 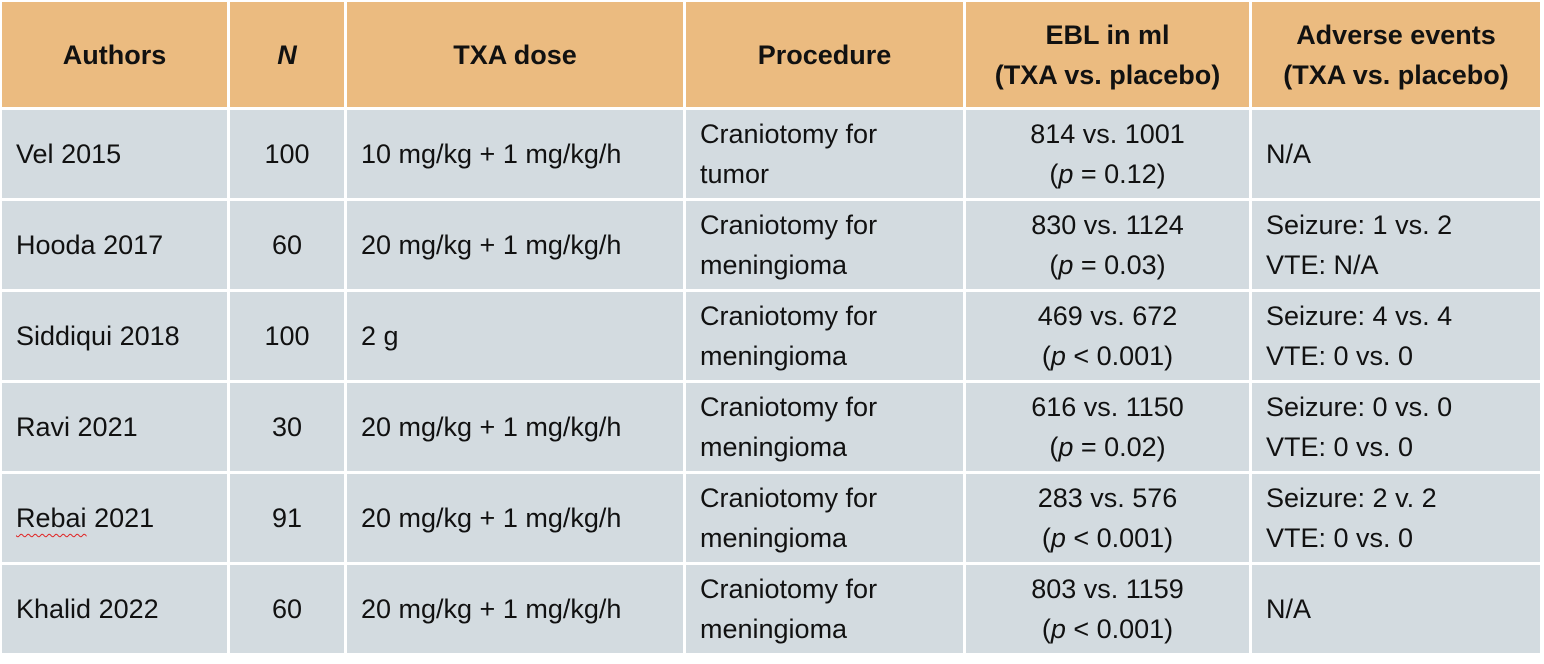 I want to click on n-value: 30, so click(x=287, y=427).